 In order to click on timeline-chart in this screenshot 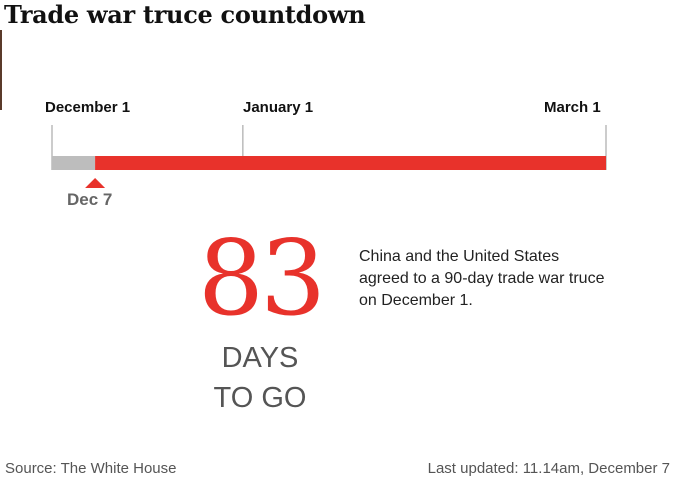, I will do `click(329, 156)`.